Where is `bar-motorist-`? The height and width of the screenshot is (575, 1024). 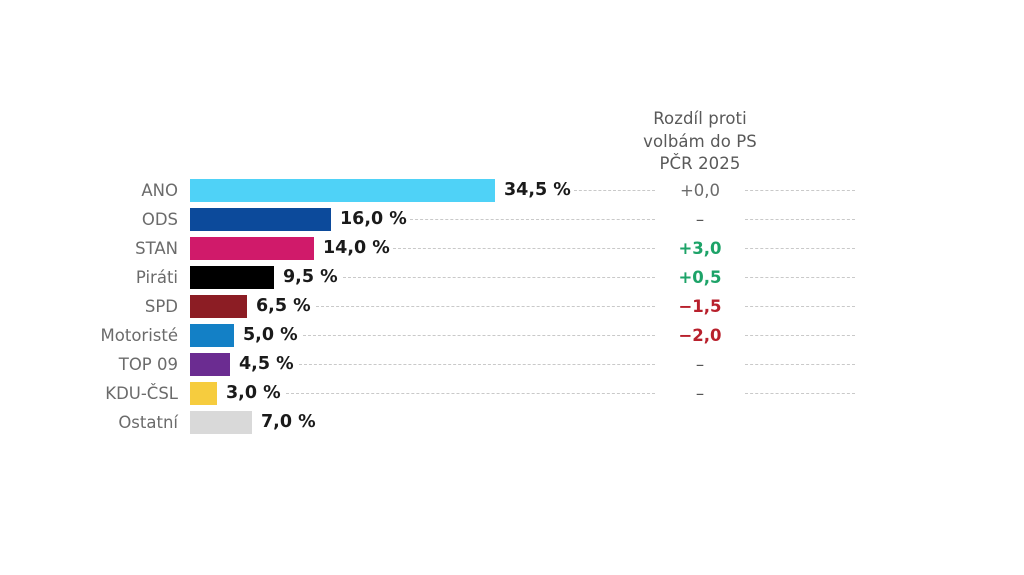 bar-motorist- is located at coordinates (212, 335).